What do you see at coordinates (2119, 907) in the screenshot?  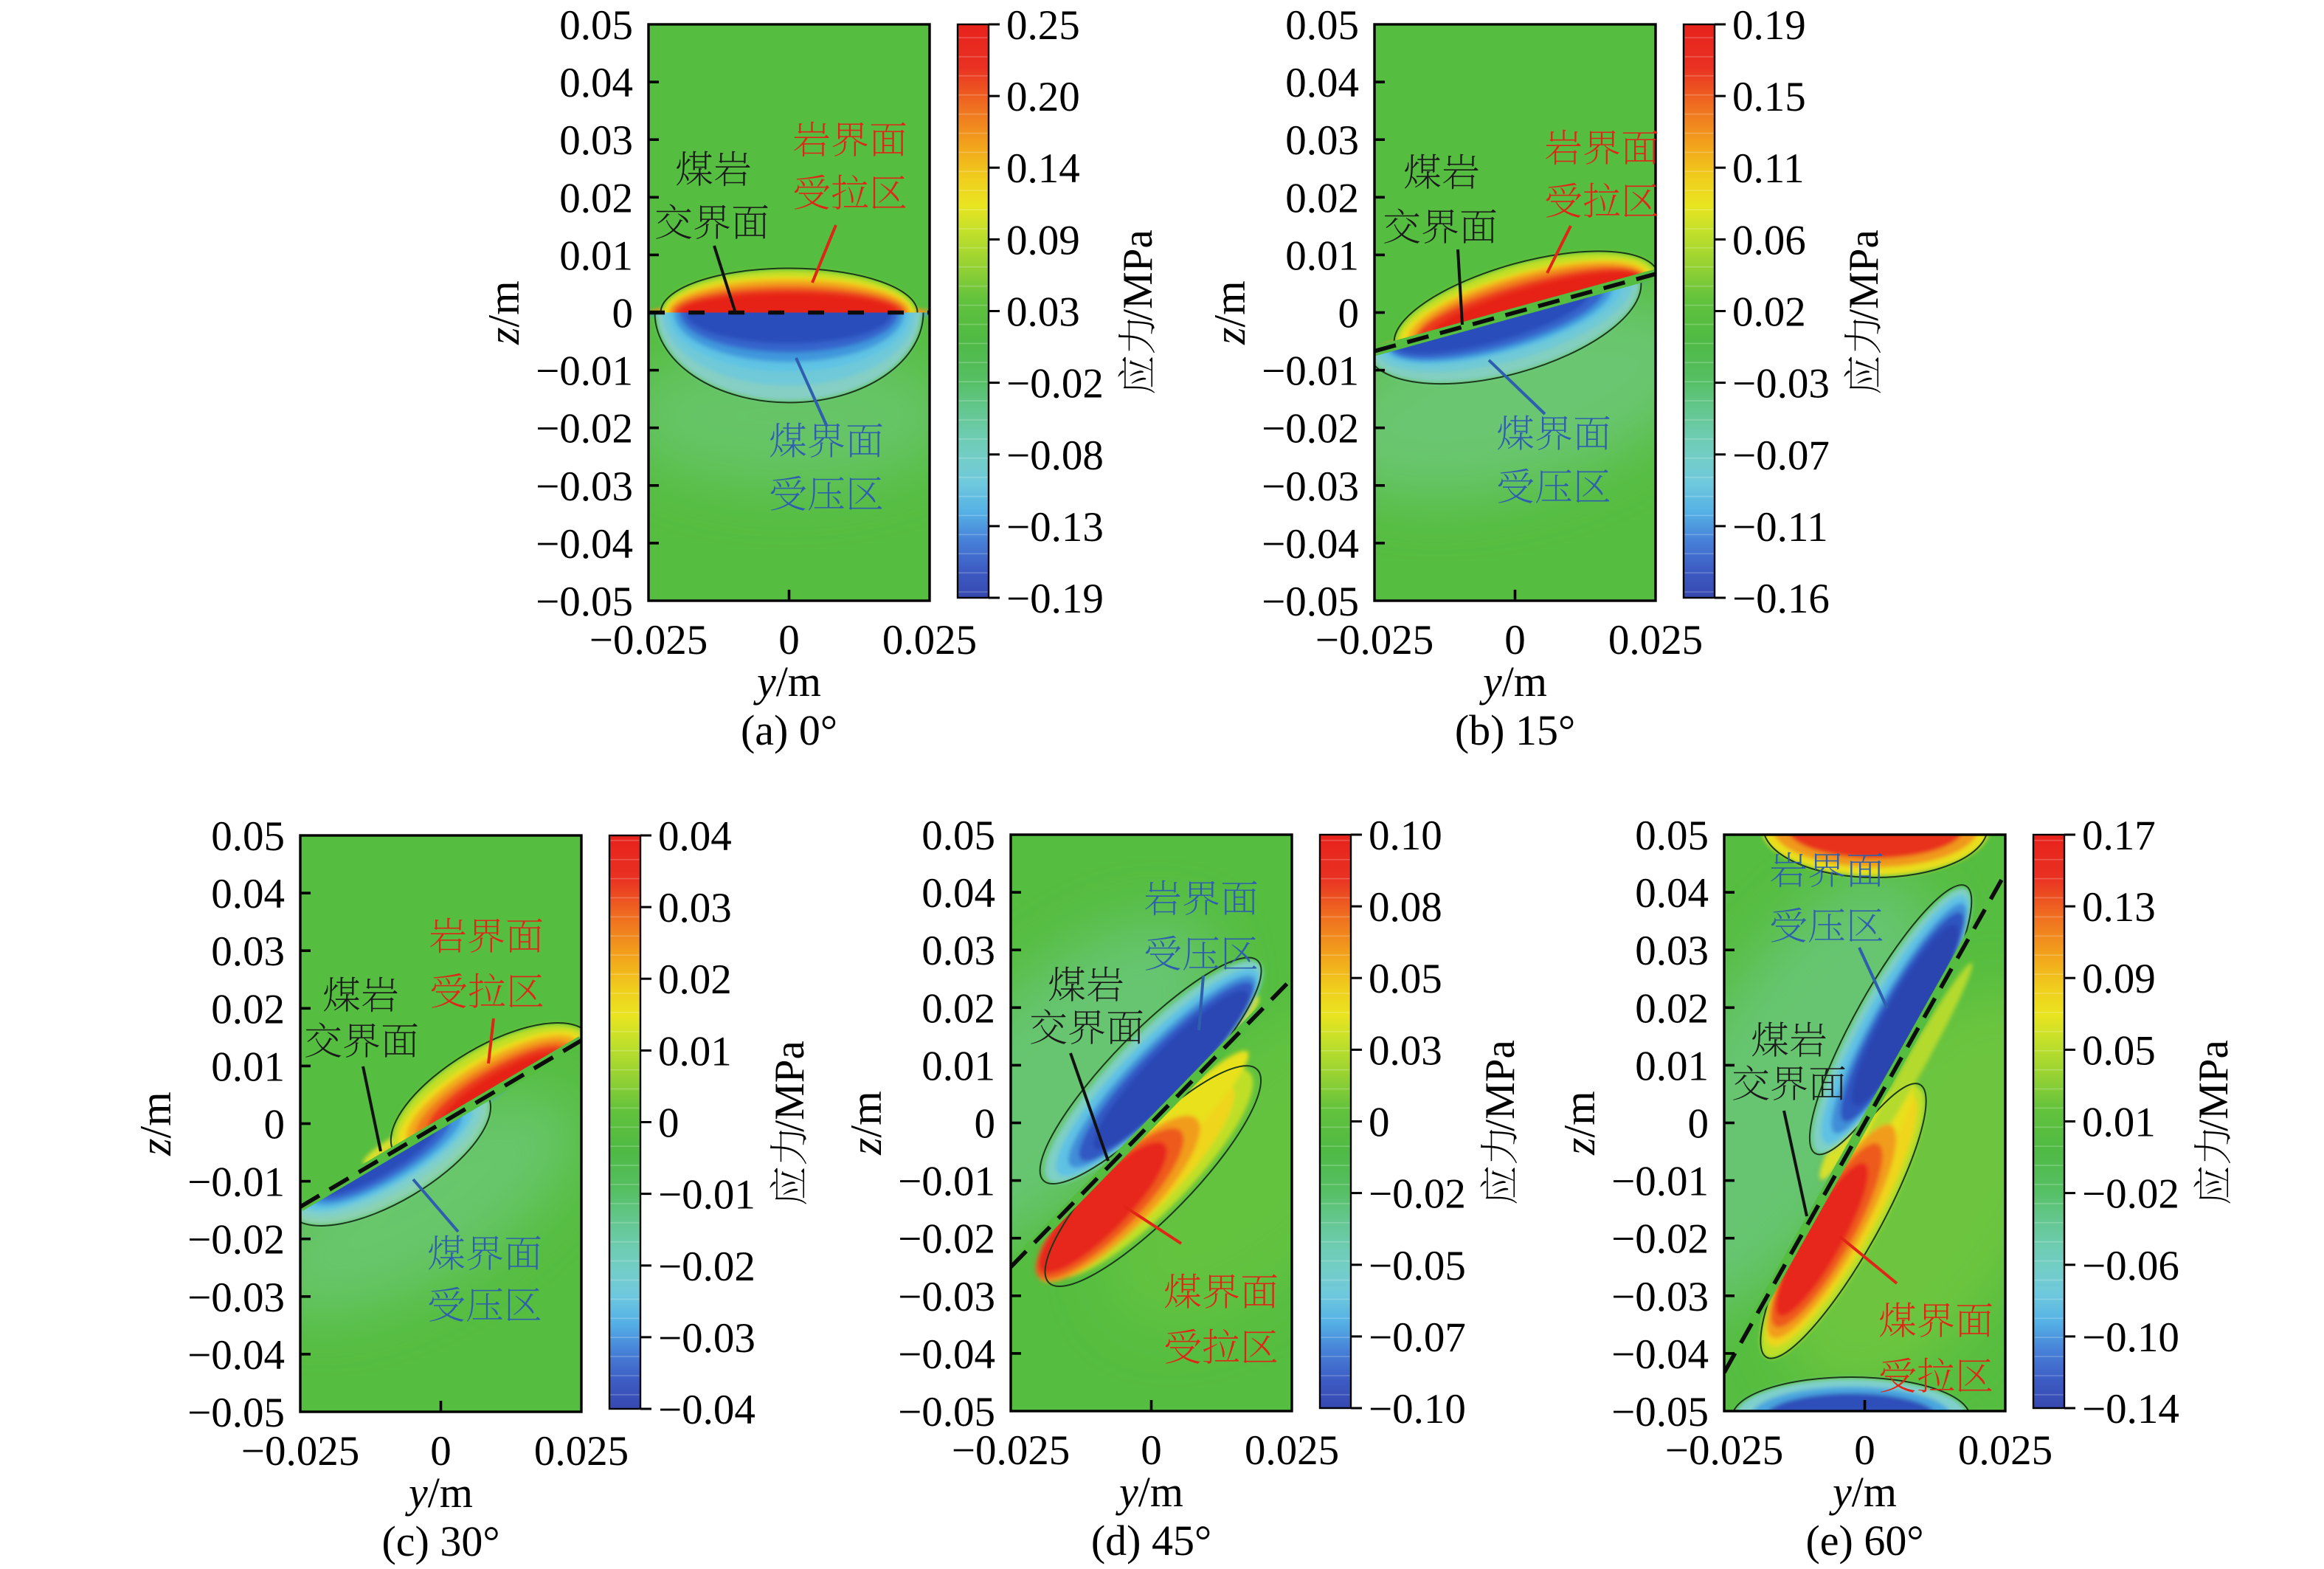 I see `svg-text: 0.13` at bounding box center [2119, 907].